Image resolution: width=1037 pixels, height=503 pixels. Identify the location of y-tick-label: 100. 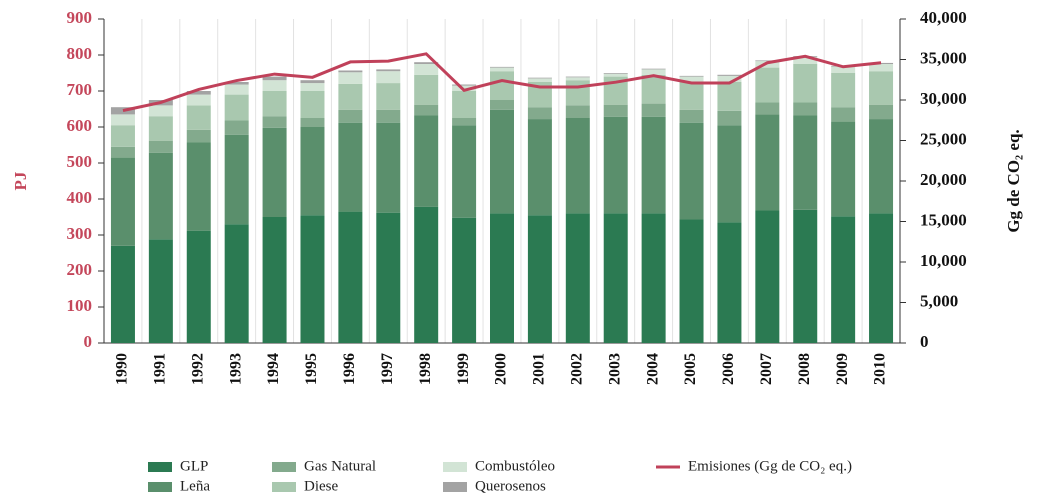
(80, 305).